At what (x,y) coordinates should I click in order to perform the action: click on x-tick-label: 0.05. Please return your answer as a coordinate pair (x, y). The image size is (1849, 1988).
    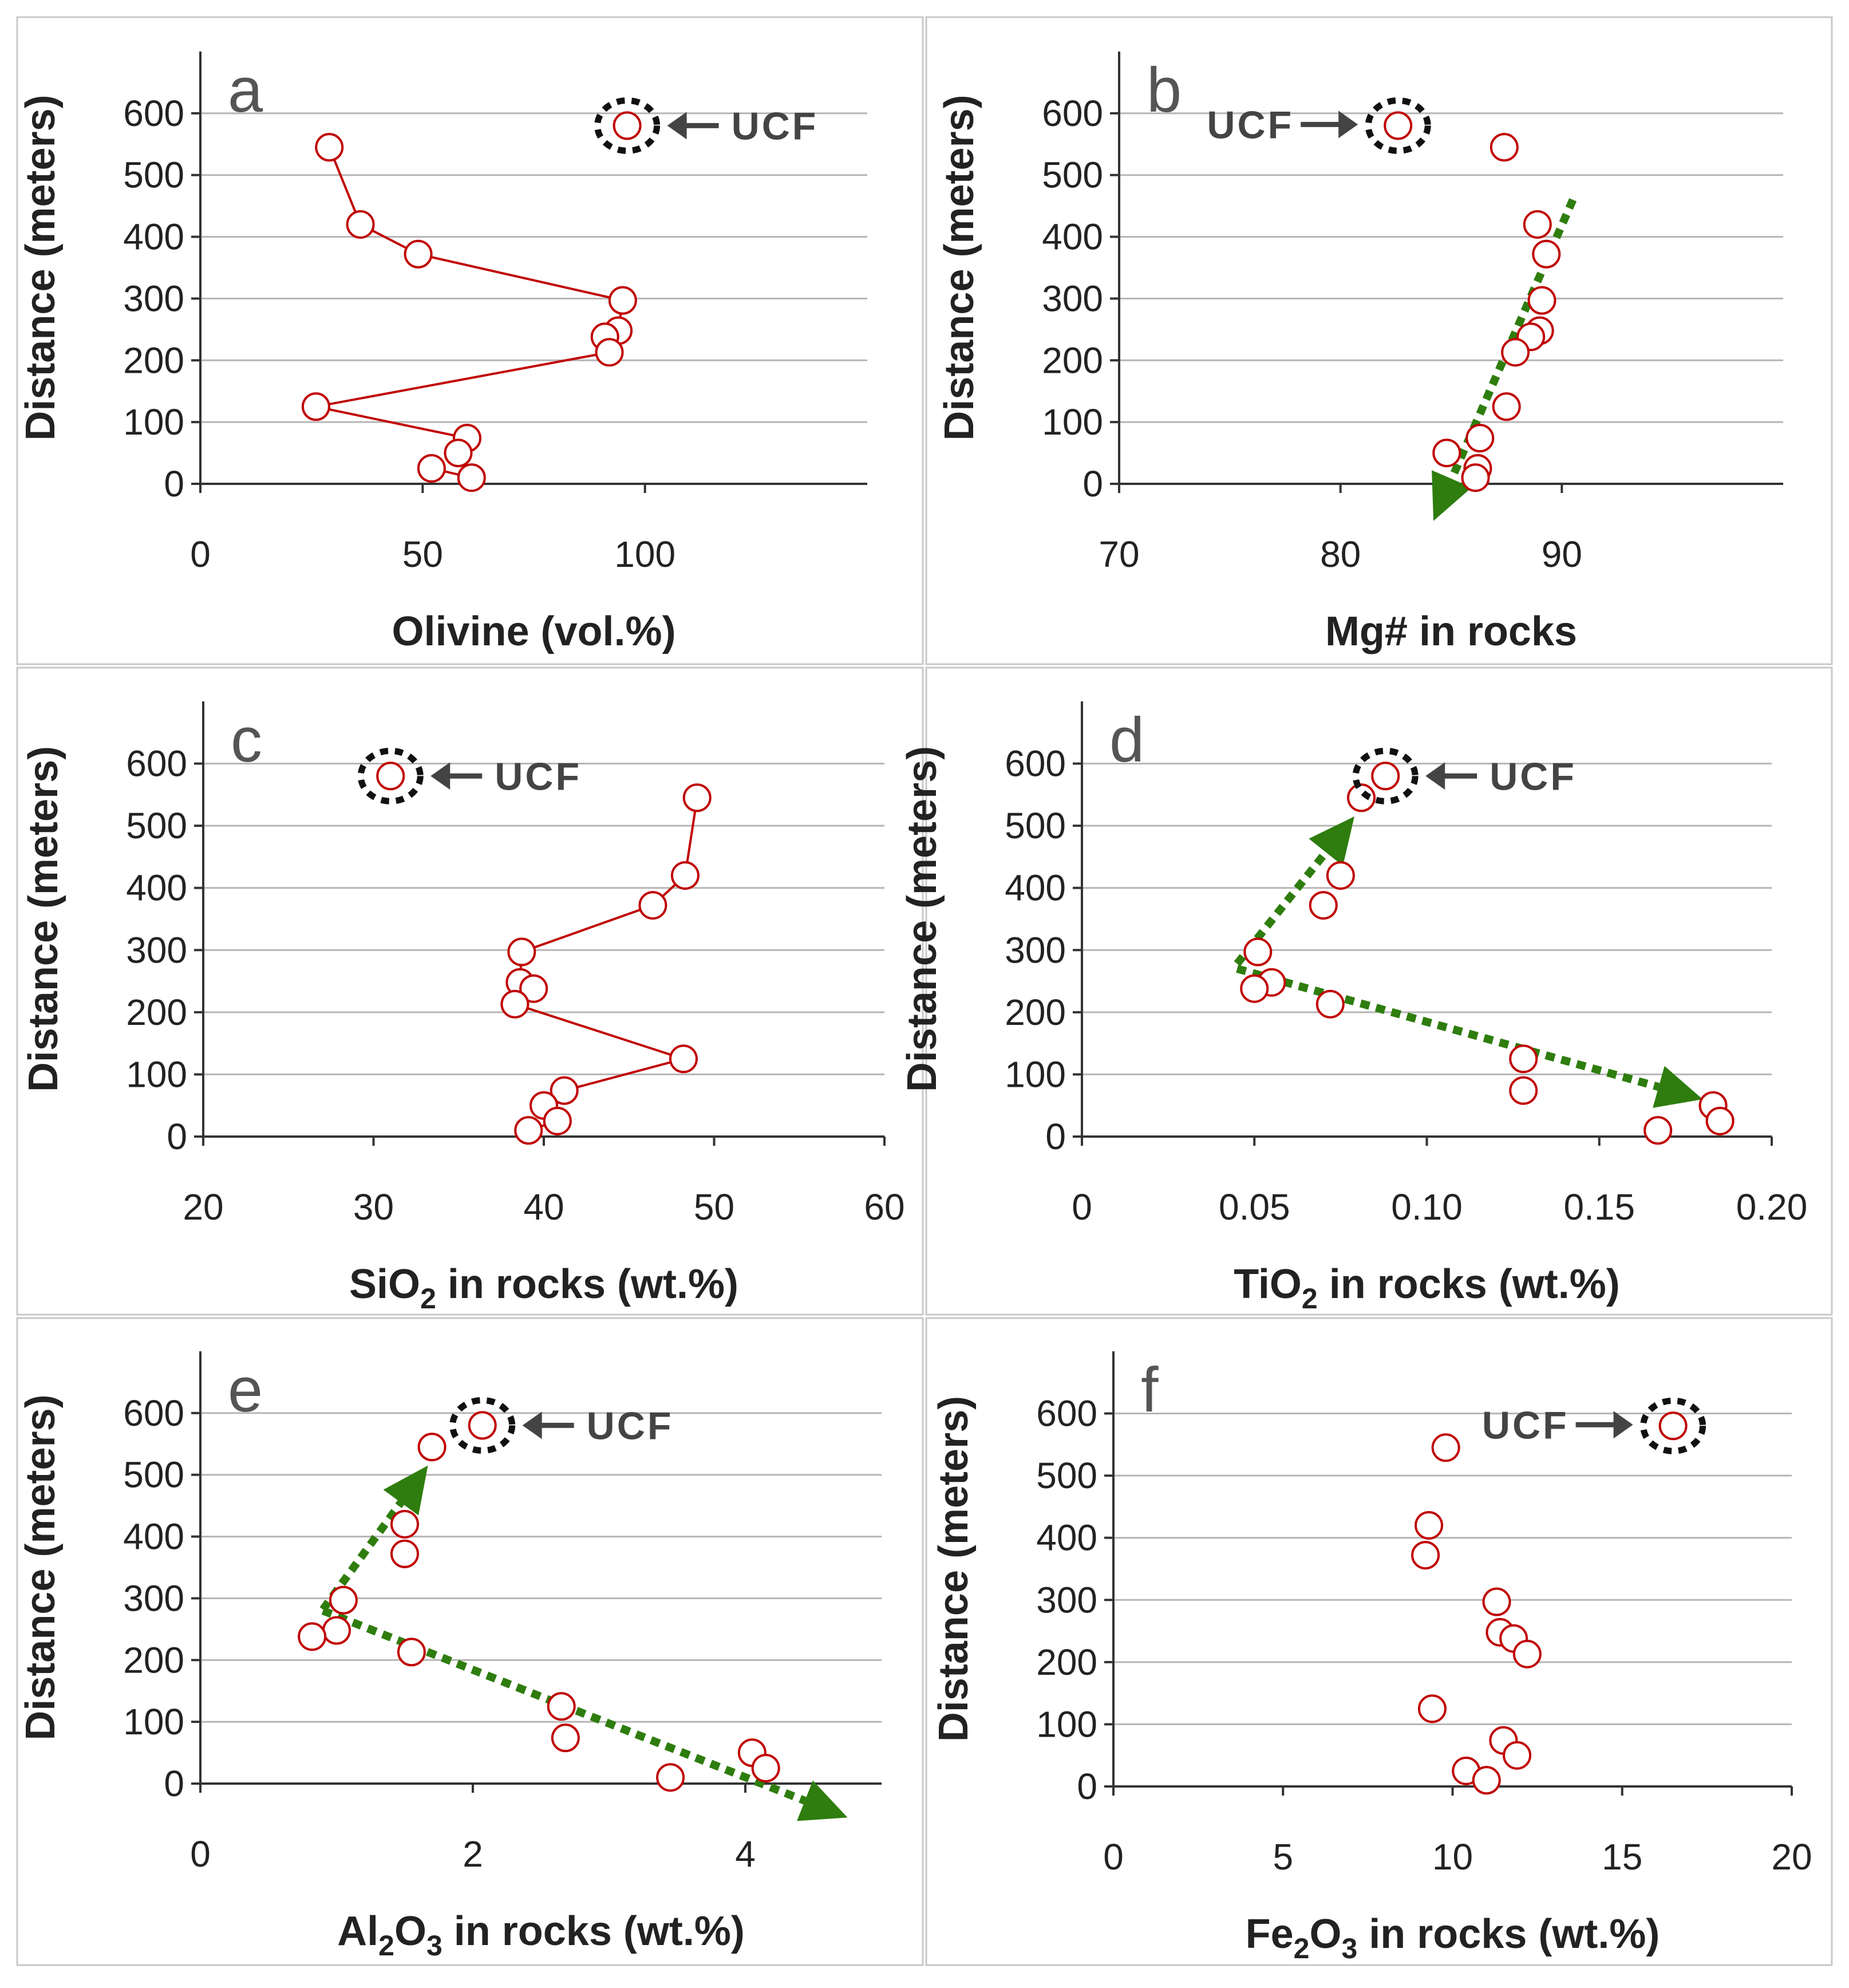
    Looking at the image, I should click on (1254, 1207).